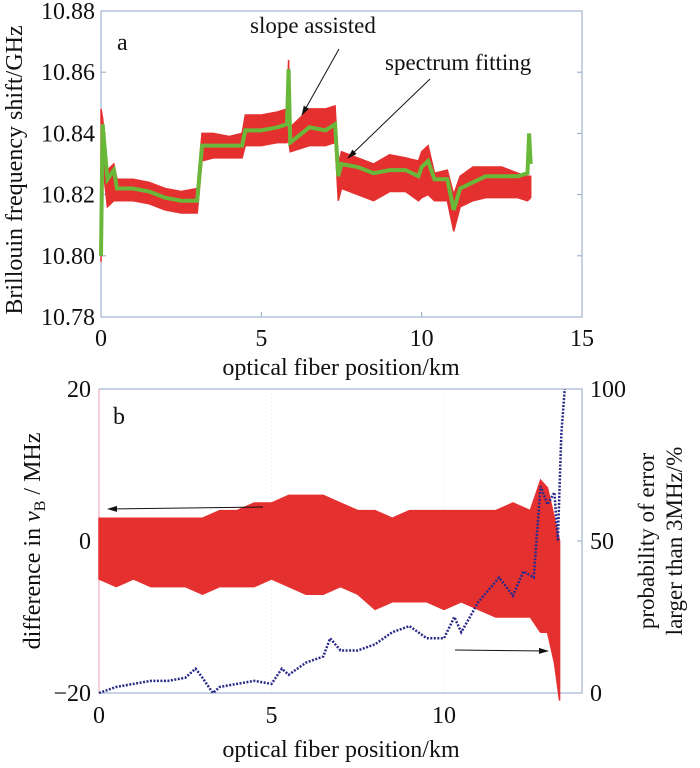  I want to click on y-right-tick-label: 0, so click(596, 694).